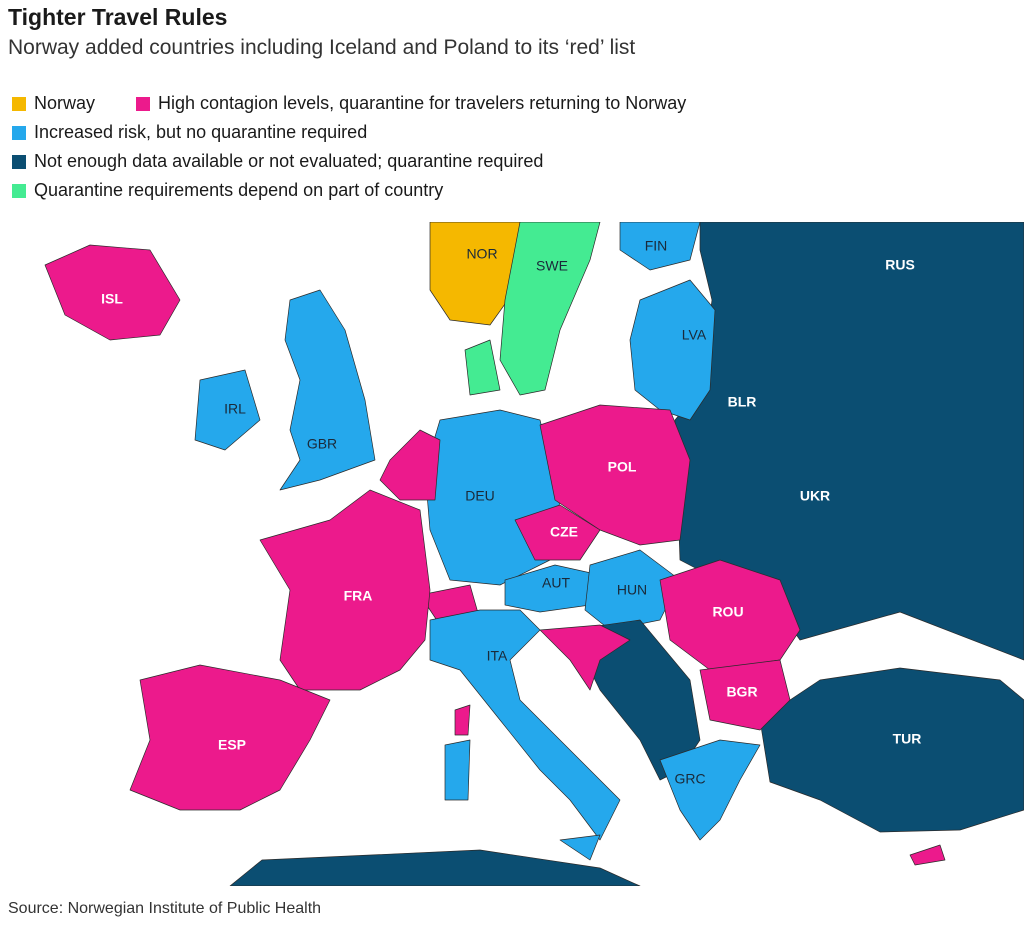 This screenshot has width=1024, height=936. I want to click on country-label: HUN, so click(632, 590).